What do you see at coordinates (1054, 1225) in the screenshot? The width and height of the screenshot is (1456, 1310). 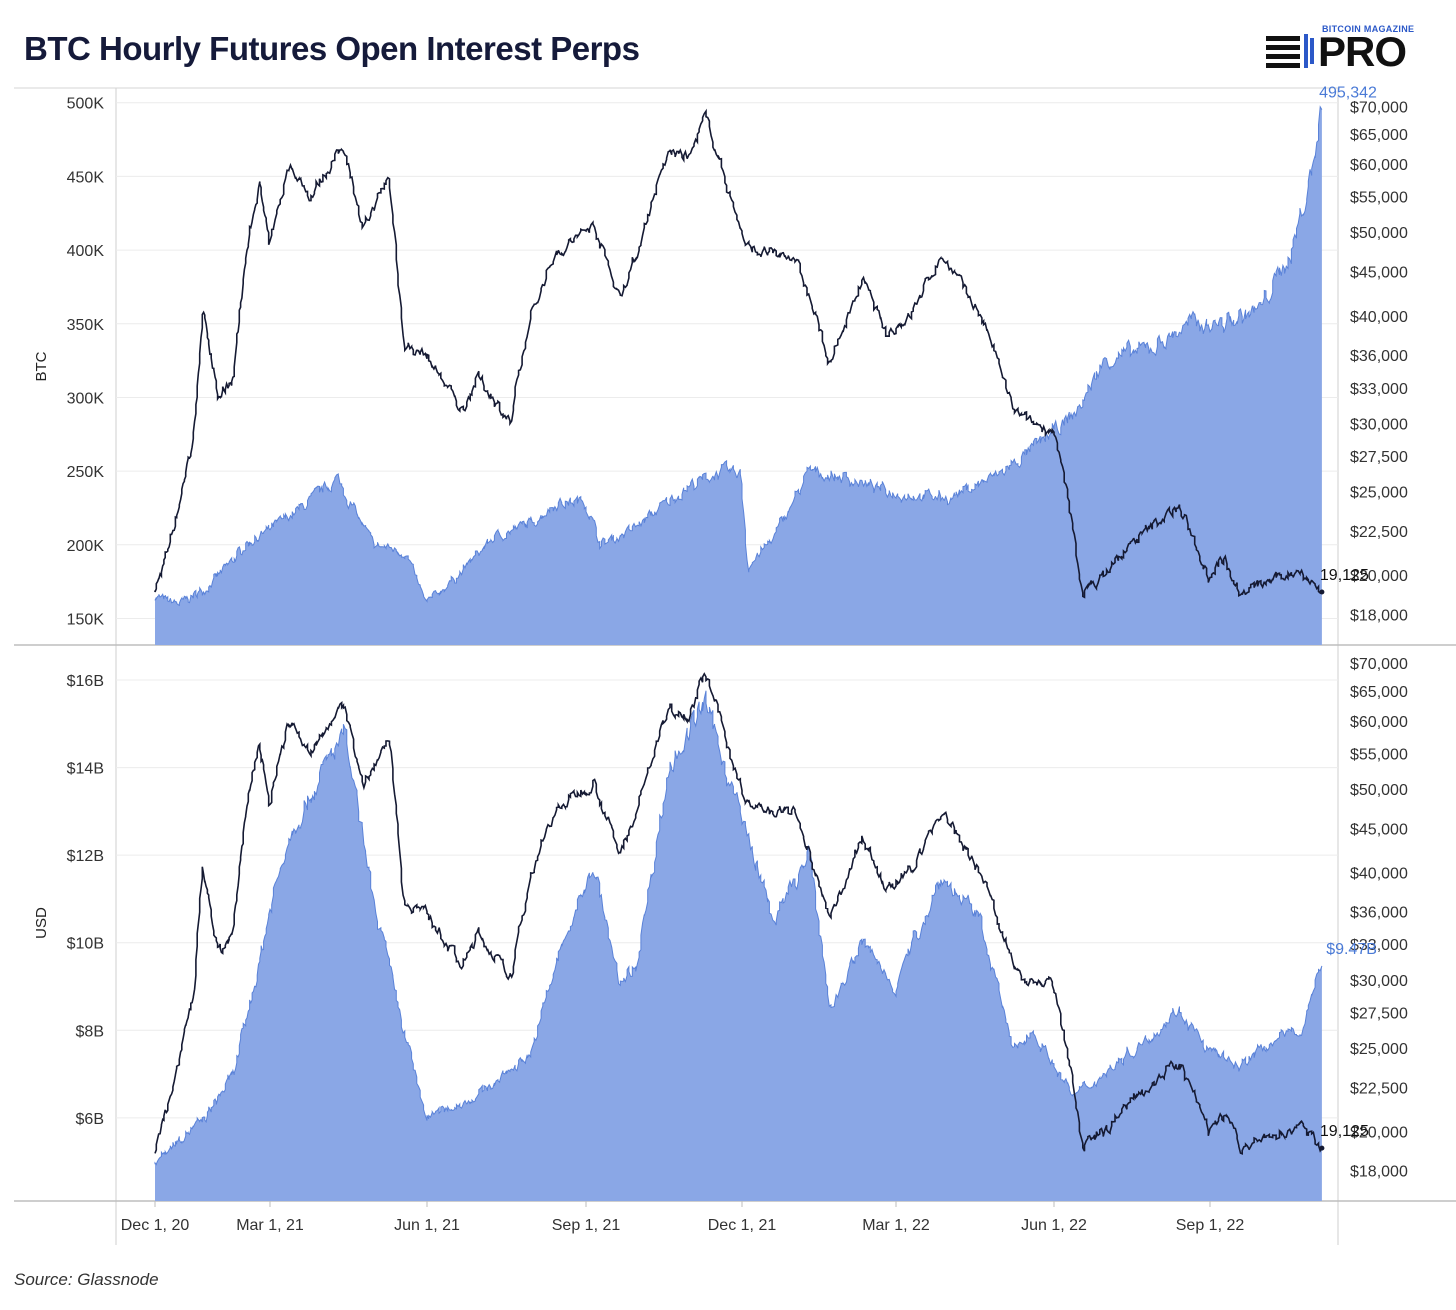 I see `x-tick-label: Jun 1, 22` at bounding box center [1054, 1225].